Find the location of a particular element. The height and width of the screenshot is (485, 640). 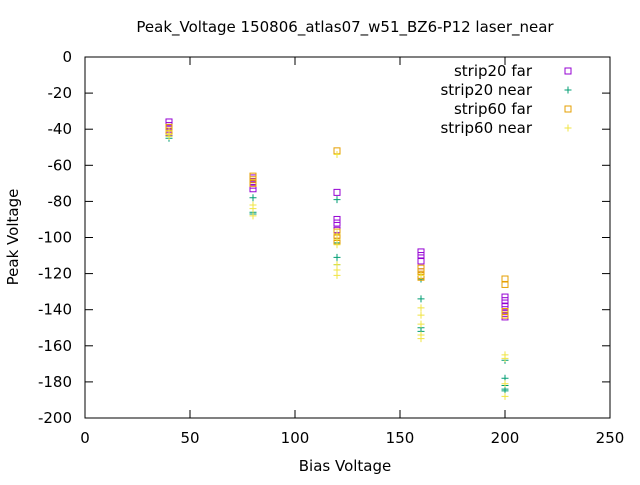

legend-label: strip20 near is located at coordinates (486, 90).